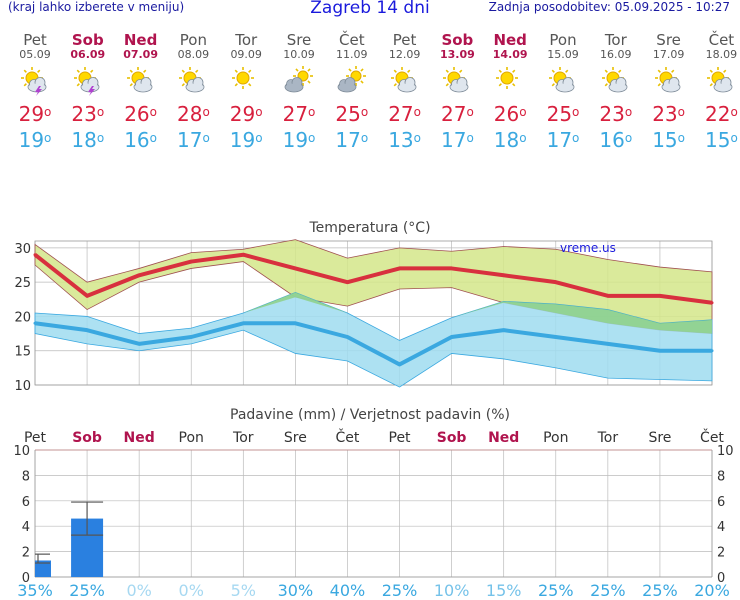  I want to click on temp-min: 19o, so click(246, 140).